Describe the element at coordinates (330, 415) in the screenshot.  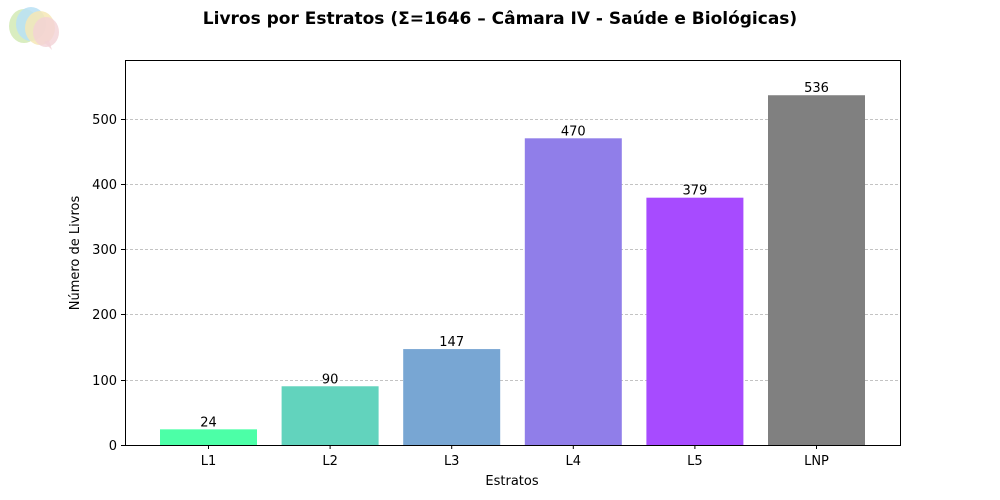
I see `bar-l2` at that location.